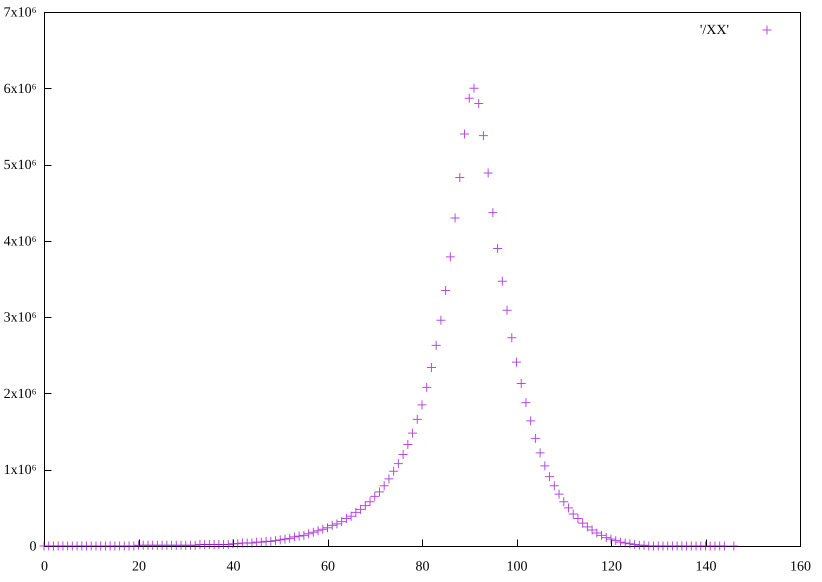 Image resolution: width=822 pixels, height=582 pixels. Describe the element at coordinates (517, 567) in the screenshot. I see `x-tick-label: 100` at that location.